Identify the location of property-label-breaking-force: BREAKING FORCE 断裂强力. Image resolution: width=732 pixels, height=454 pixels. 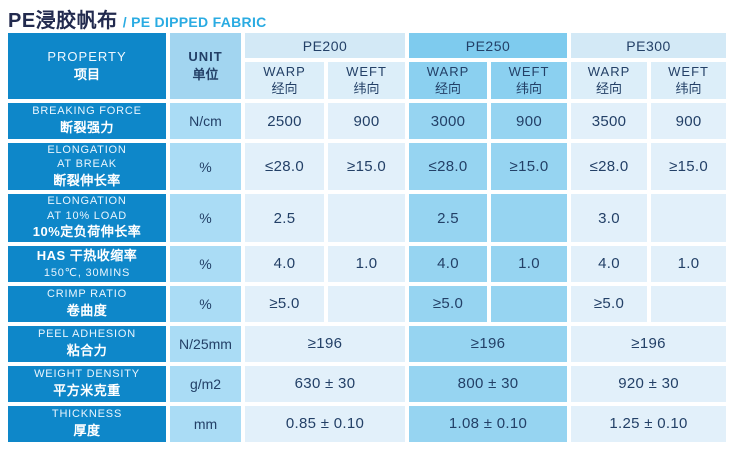
(87, 121).